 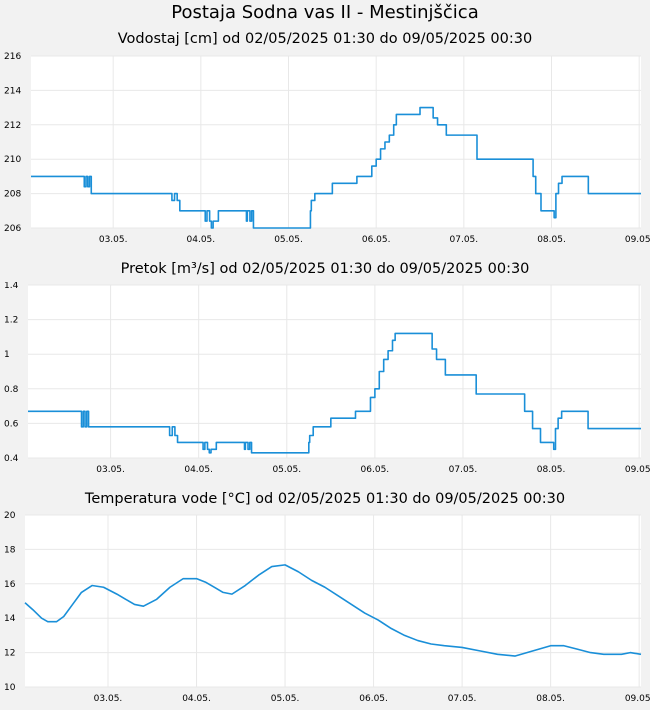 What do you see at coordinates (333, 610) in the screenshot?
I see `series-line-water-temperature` at bounding box center [333, 610].